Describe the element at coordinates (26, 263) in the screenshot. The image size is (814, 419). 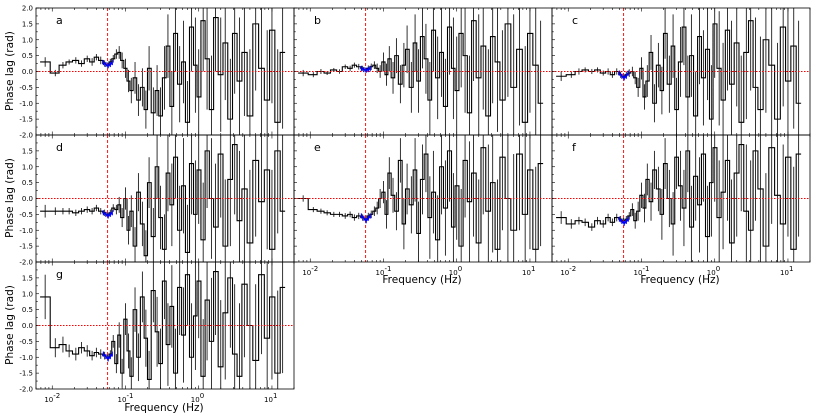
I see `panel-d-ytick-label: -2.0` at that location.